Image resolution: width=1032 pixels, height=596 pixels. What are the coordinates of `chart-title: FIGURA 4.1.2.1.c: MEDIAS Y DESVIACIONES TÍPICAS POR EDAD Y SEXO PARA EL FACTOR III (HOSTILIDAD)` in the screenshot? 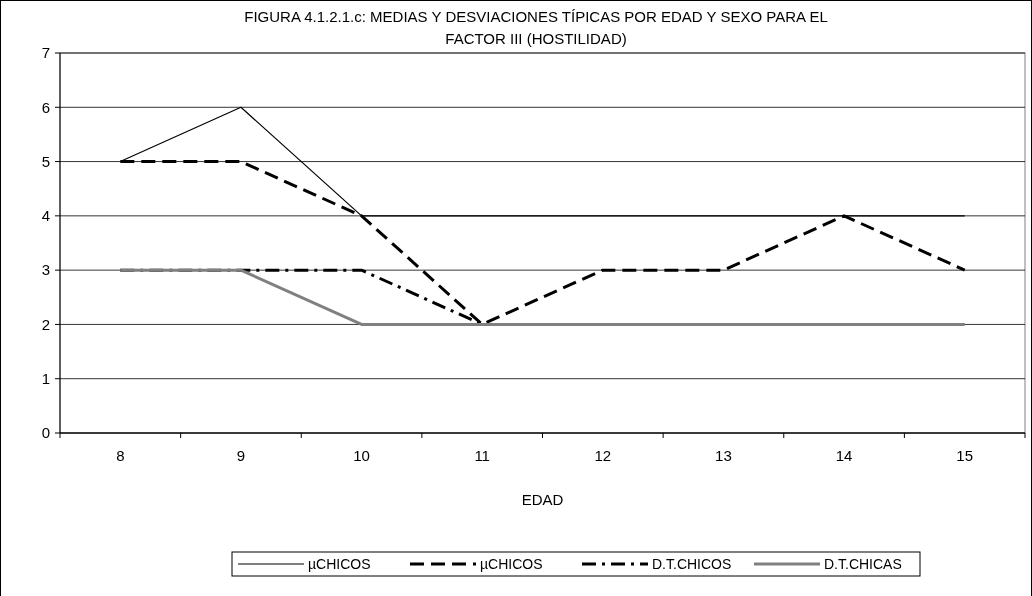 It's located at (536, 27).